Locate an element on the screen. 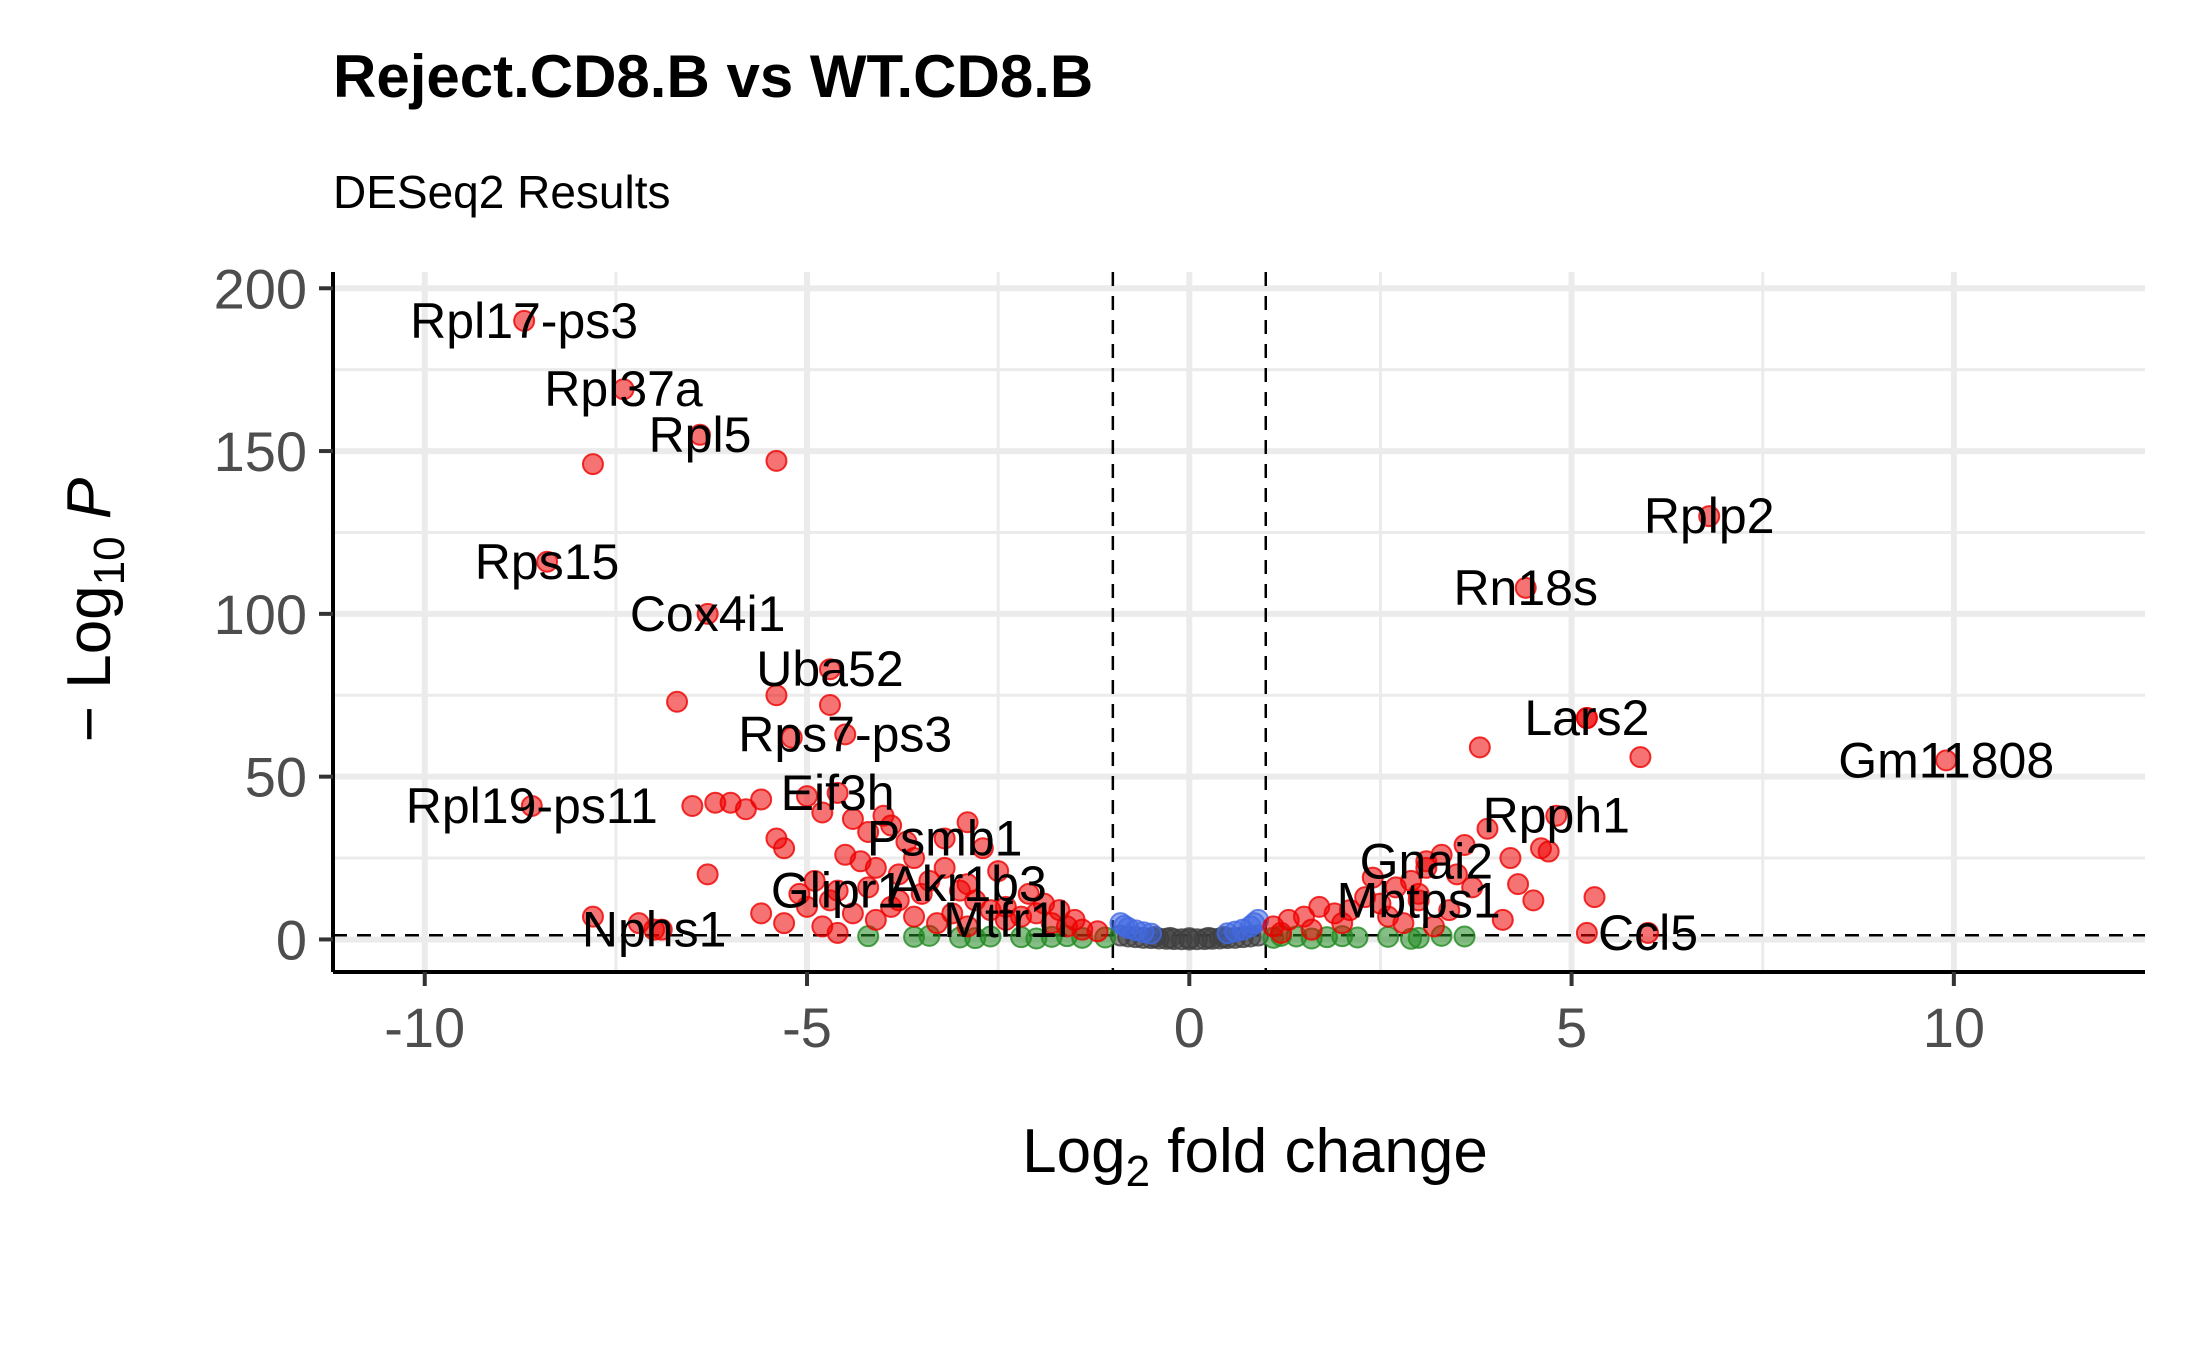  gene-label: Psmb1 is located at coordinates (945, 839).